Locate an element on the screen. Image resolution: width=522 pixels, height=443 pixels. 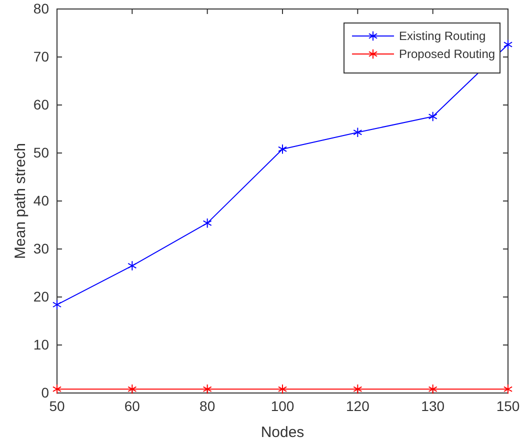
x-tick-label: 120 is located at coordinates (358, 406).